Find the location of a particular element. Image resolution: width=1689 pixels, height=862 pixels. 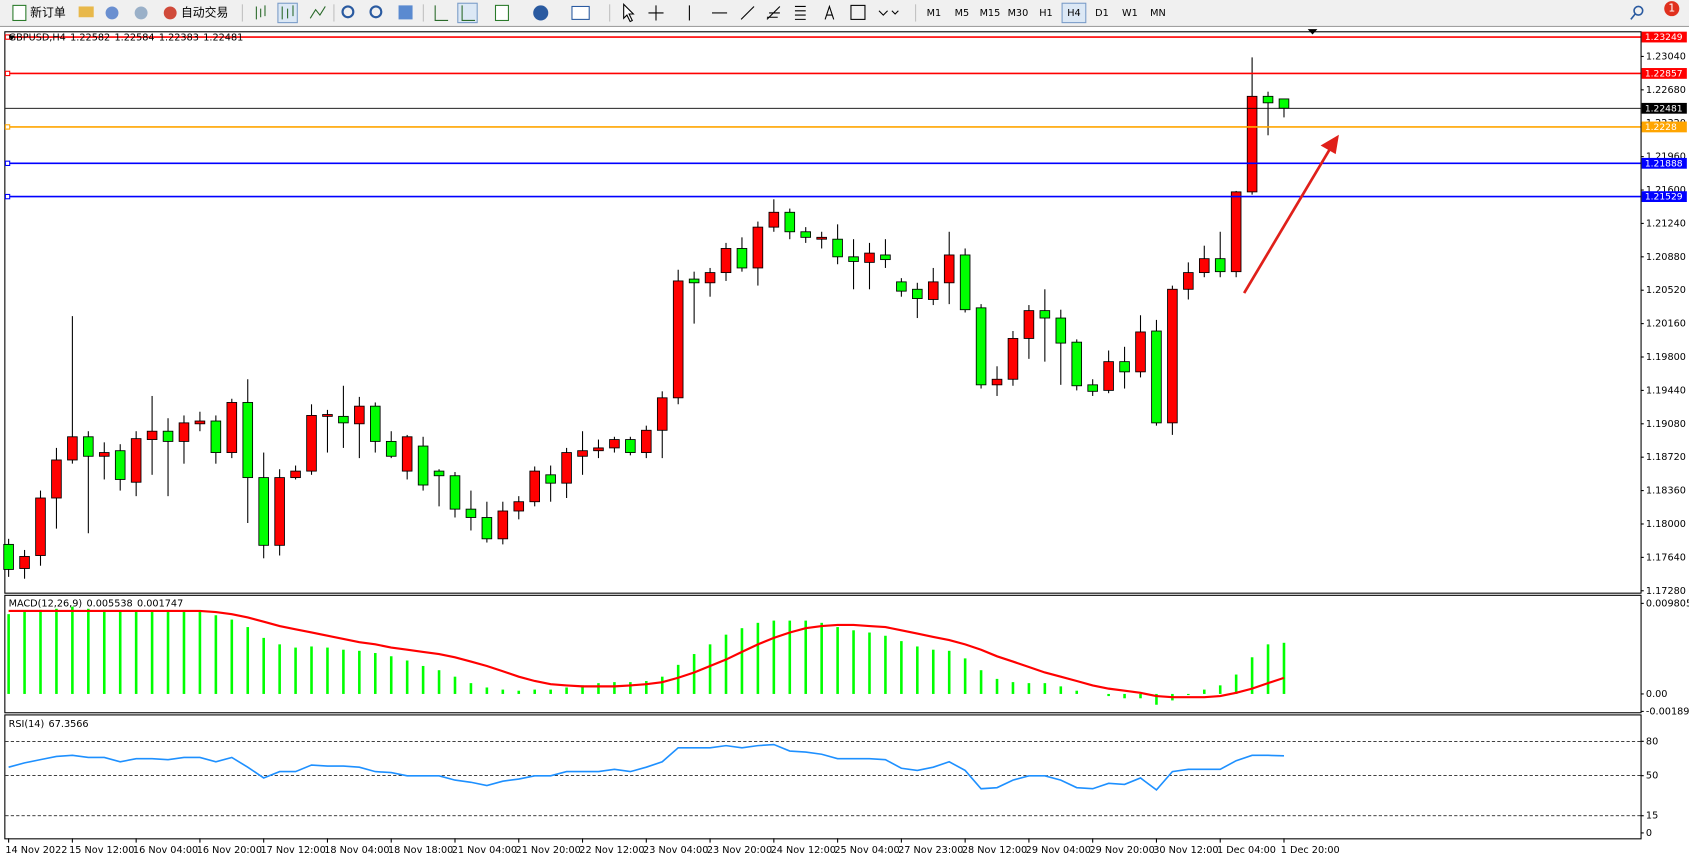

timeframe-button: H4 is located at coordinates (1073, 13).